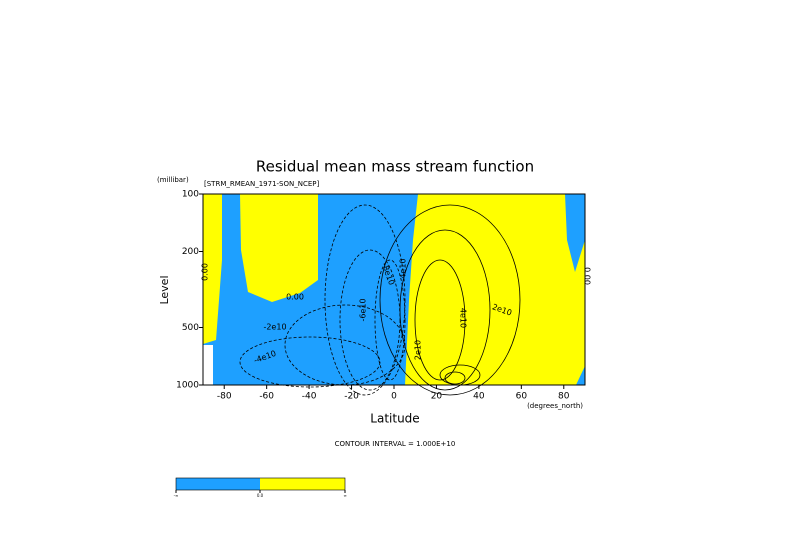  Describe the element at coordinates (394, 397) in the screenshot. I see `x-tick-label: 0` at that location.